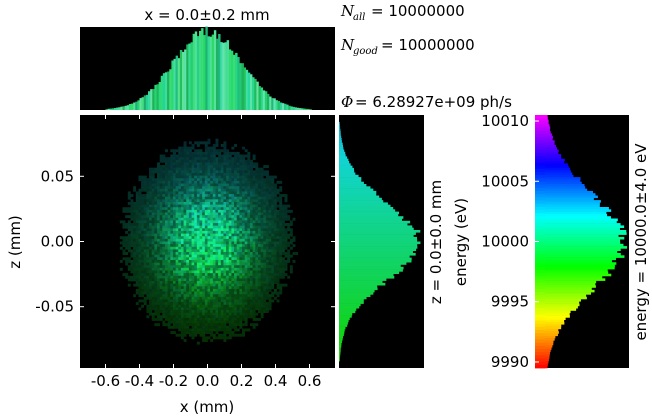 The image size is (652, 416). What do you see at coordinates (270, 103) in the screenshot?
I see `x-histogram-bar` at bounding box center [270, 103].